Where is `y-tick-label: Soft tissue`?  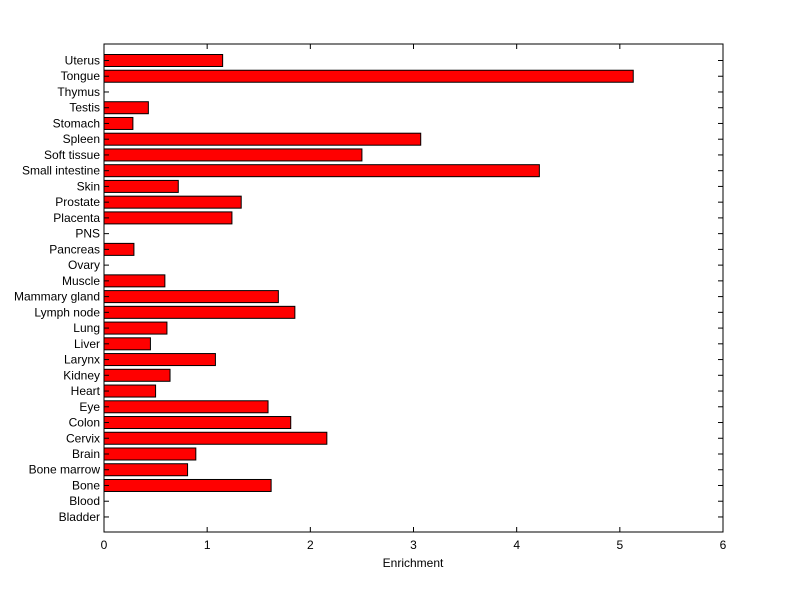
y-tick-label: Soft tissue is located at coordinates (72, 155).